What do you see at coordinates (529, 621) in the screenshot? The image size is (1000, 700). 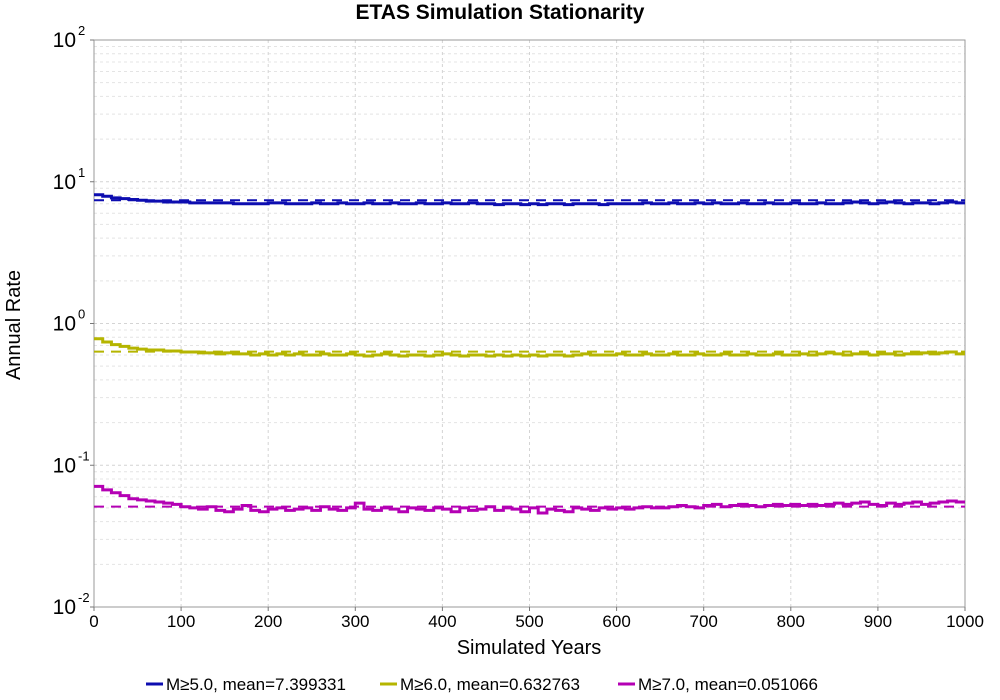 I see `x-tick-label: 500` at bounding box center [529, 621].